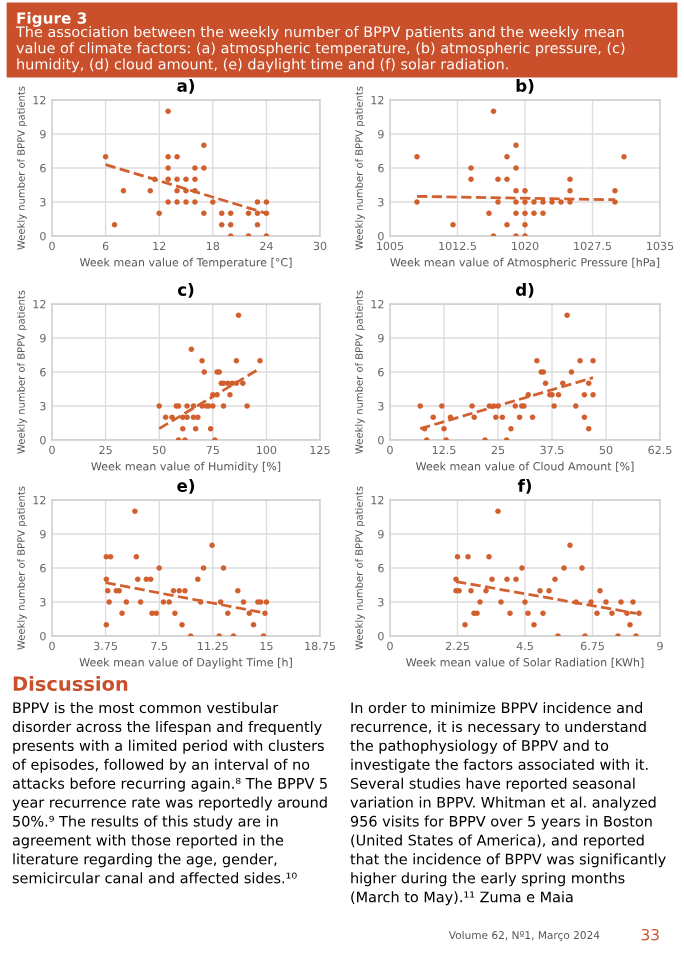  What do you see at coordinates (70, 684) in the screenshot?
I see `text: Discussion` at bounding box center [70, 684].